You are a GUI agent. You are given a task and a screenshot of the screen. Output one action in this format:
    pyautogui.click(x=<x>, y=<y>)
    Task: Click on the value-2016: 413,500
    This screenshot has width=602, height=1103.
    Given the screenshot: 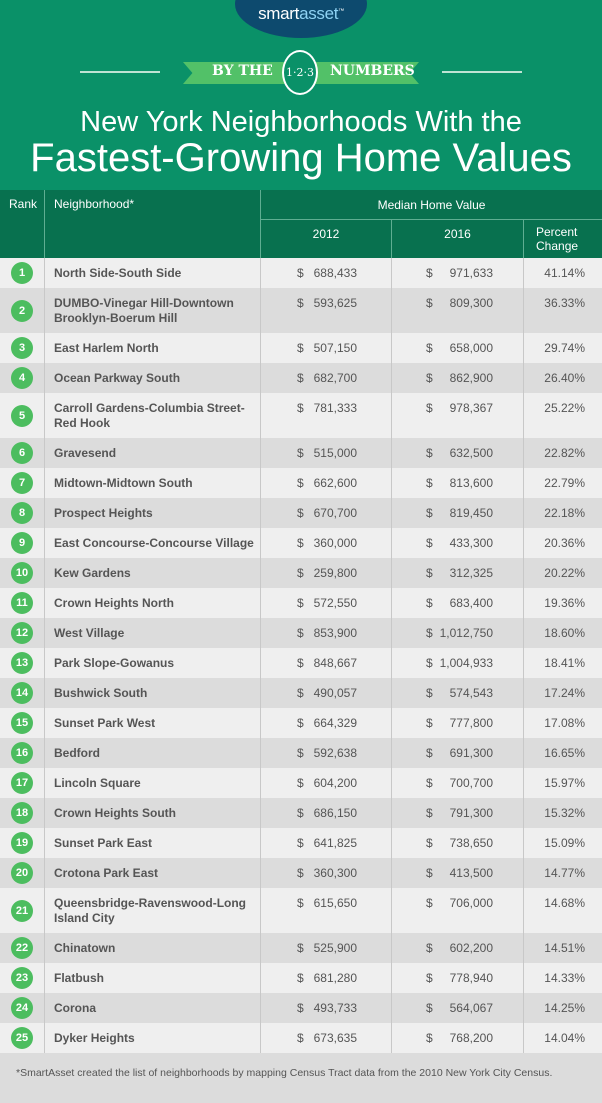 What is the action you would take?
    pyautogui.click(x=471, y=873)
    